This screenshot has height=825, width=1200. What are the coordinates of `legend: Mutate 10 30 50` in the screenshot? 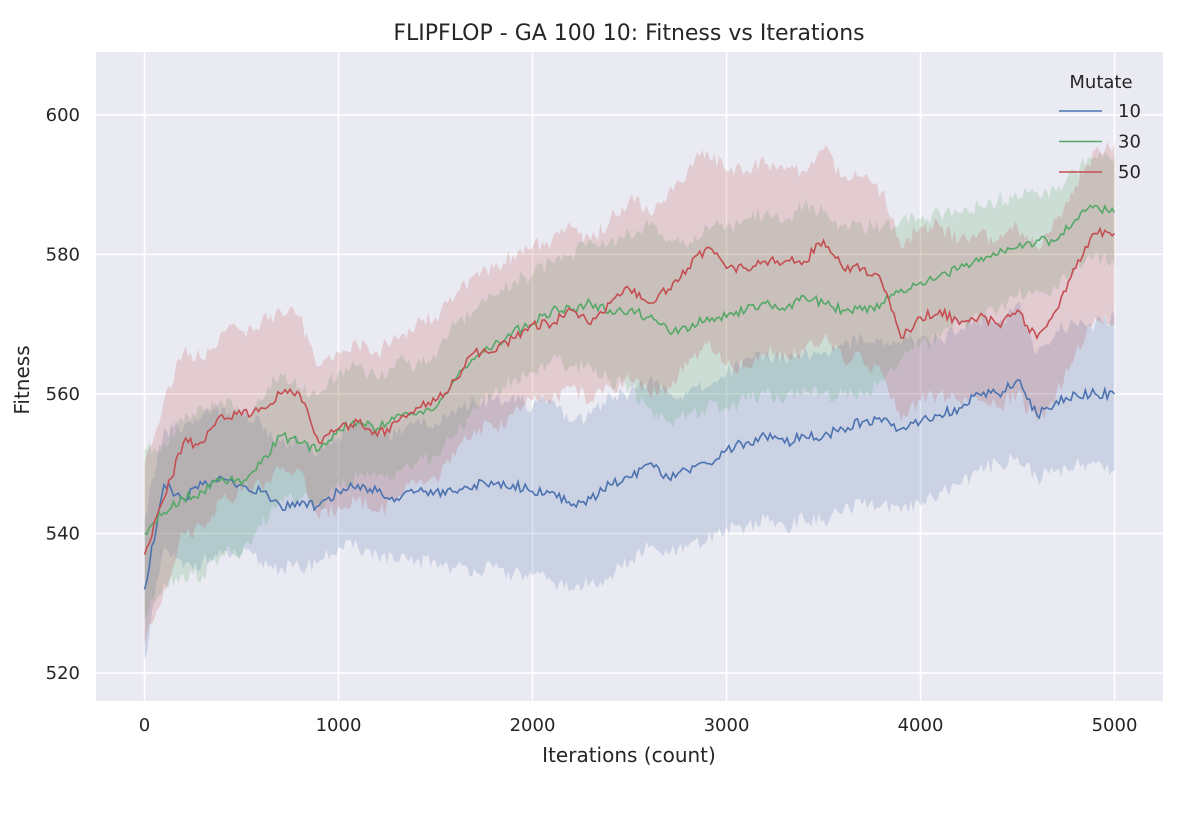 It's located at (1100, 127).